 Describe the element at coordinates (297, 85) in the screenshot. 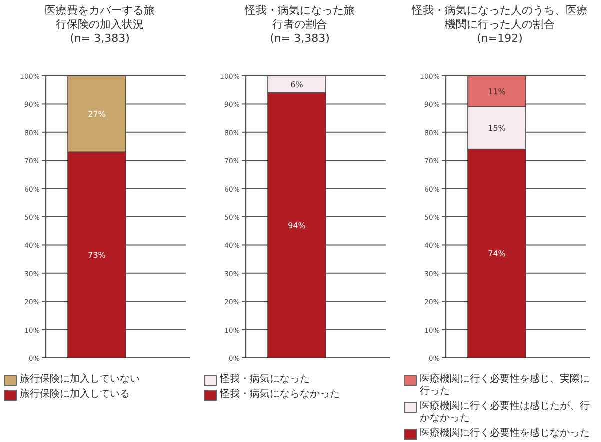

I see `data-label: 6%` at that location.